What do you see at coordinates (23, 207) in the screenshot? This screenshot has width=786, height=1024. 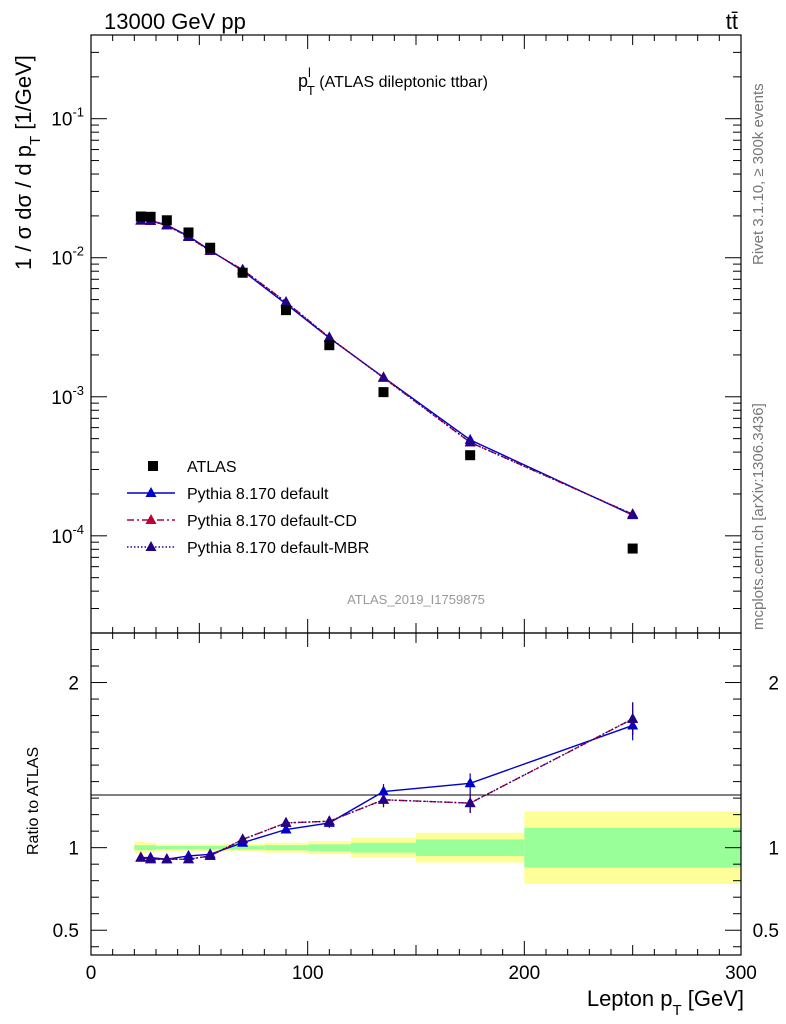 I see `main-y-axis-label-main: 1 / σ dσ / d p` at bounding box center [23, 207].